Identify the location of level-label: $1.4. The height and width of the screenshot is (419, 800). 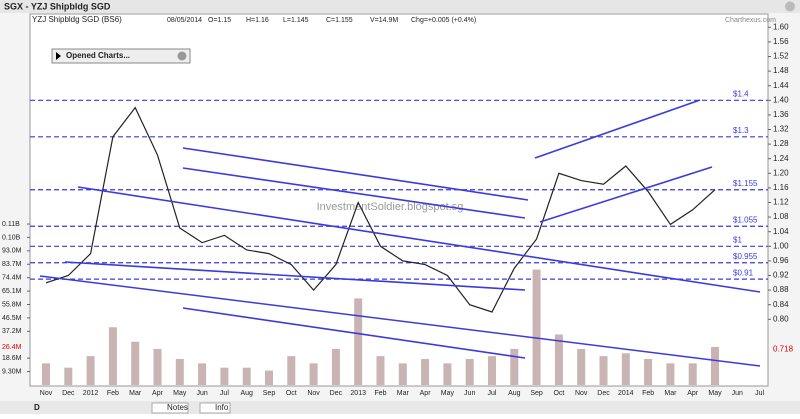
(741, 93).